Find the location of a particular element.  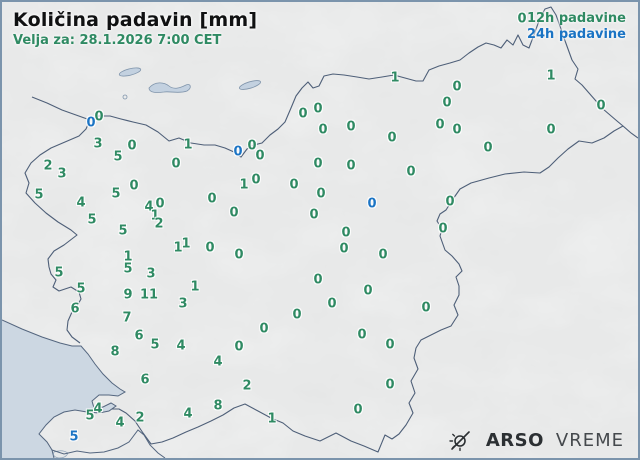

legend: 12h padavine 24h padavine is located at coordinates (576, 27).